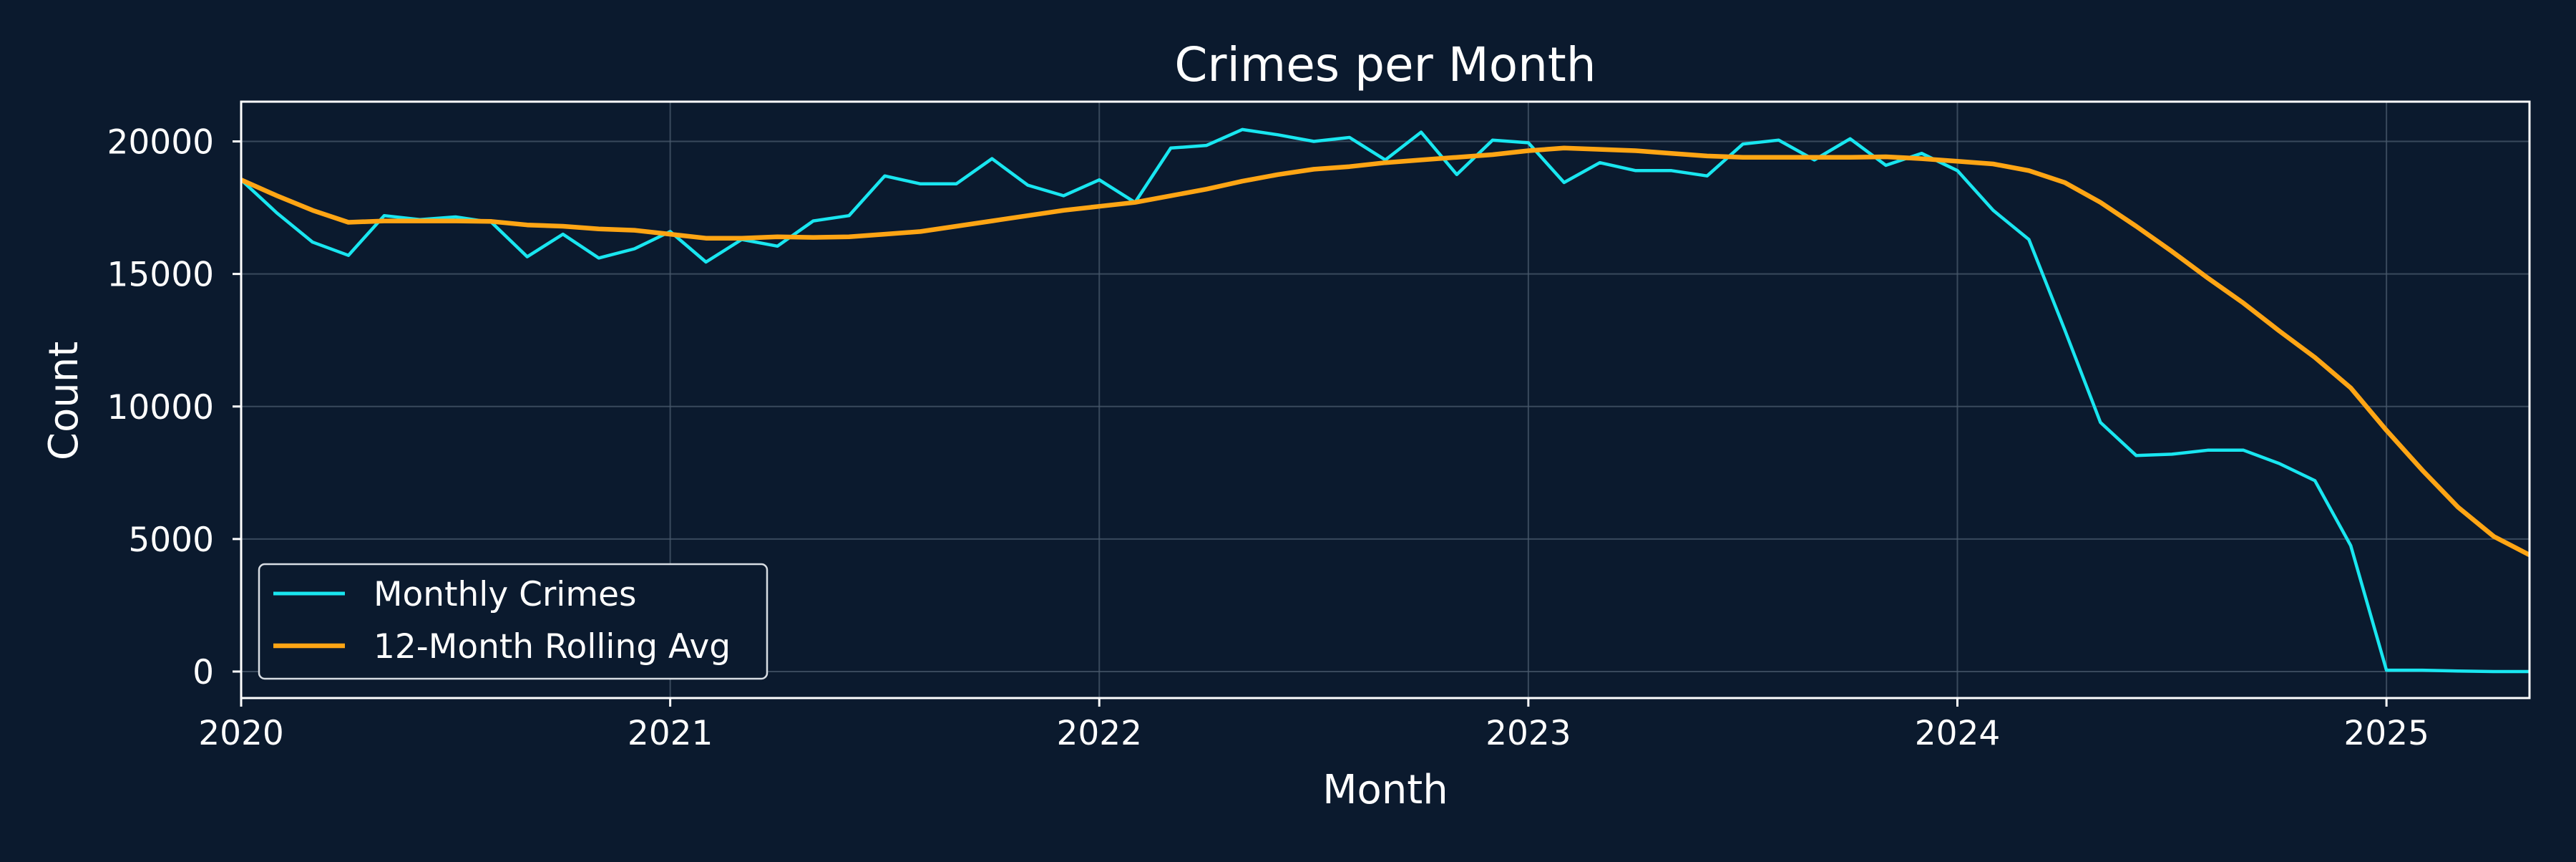  What do you see at coordinates (1958, 733) in the screenshot?
I see `x-tick-label: 2024` at bounding box center [1958, 733].